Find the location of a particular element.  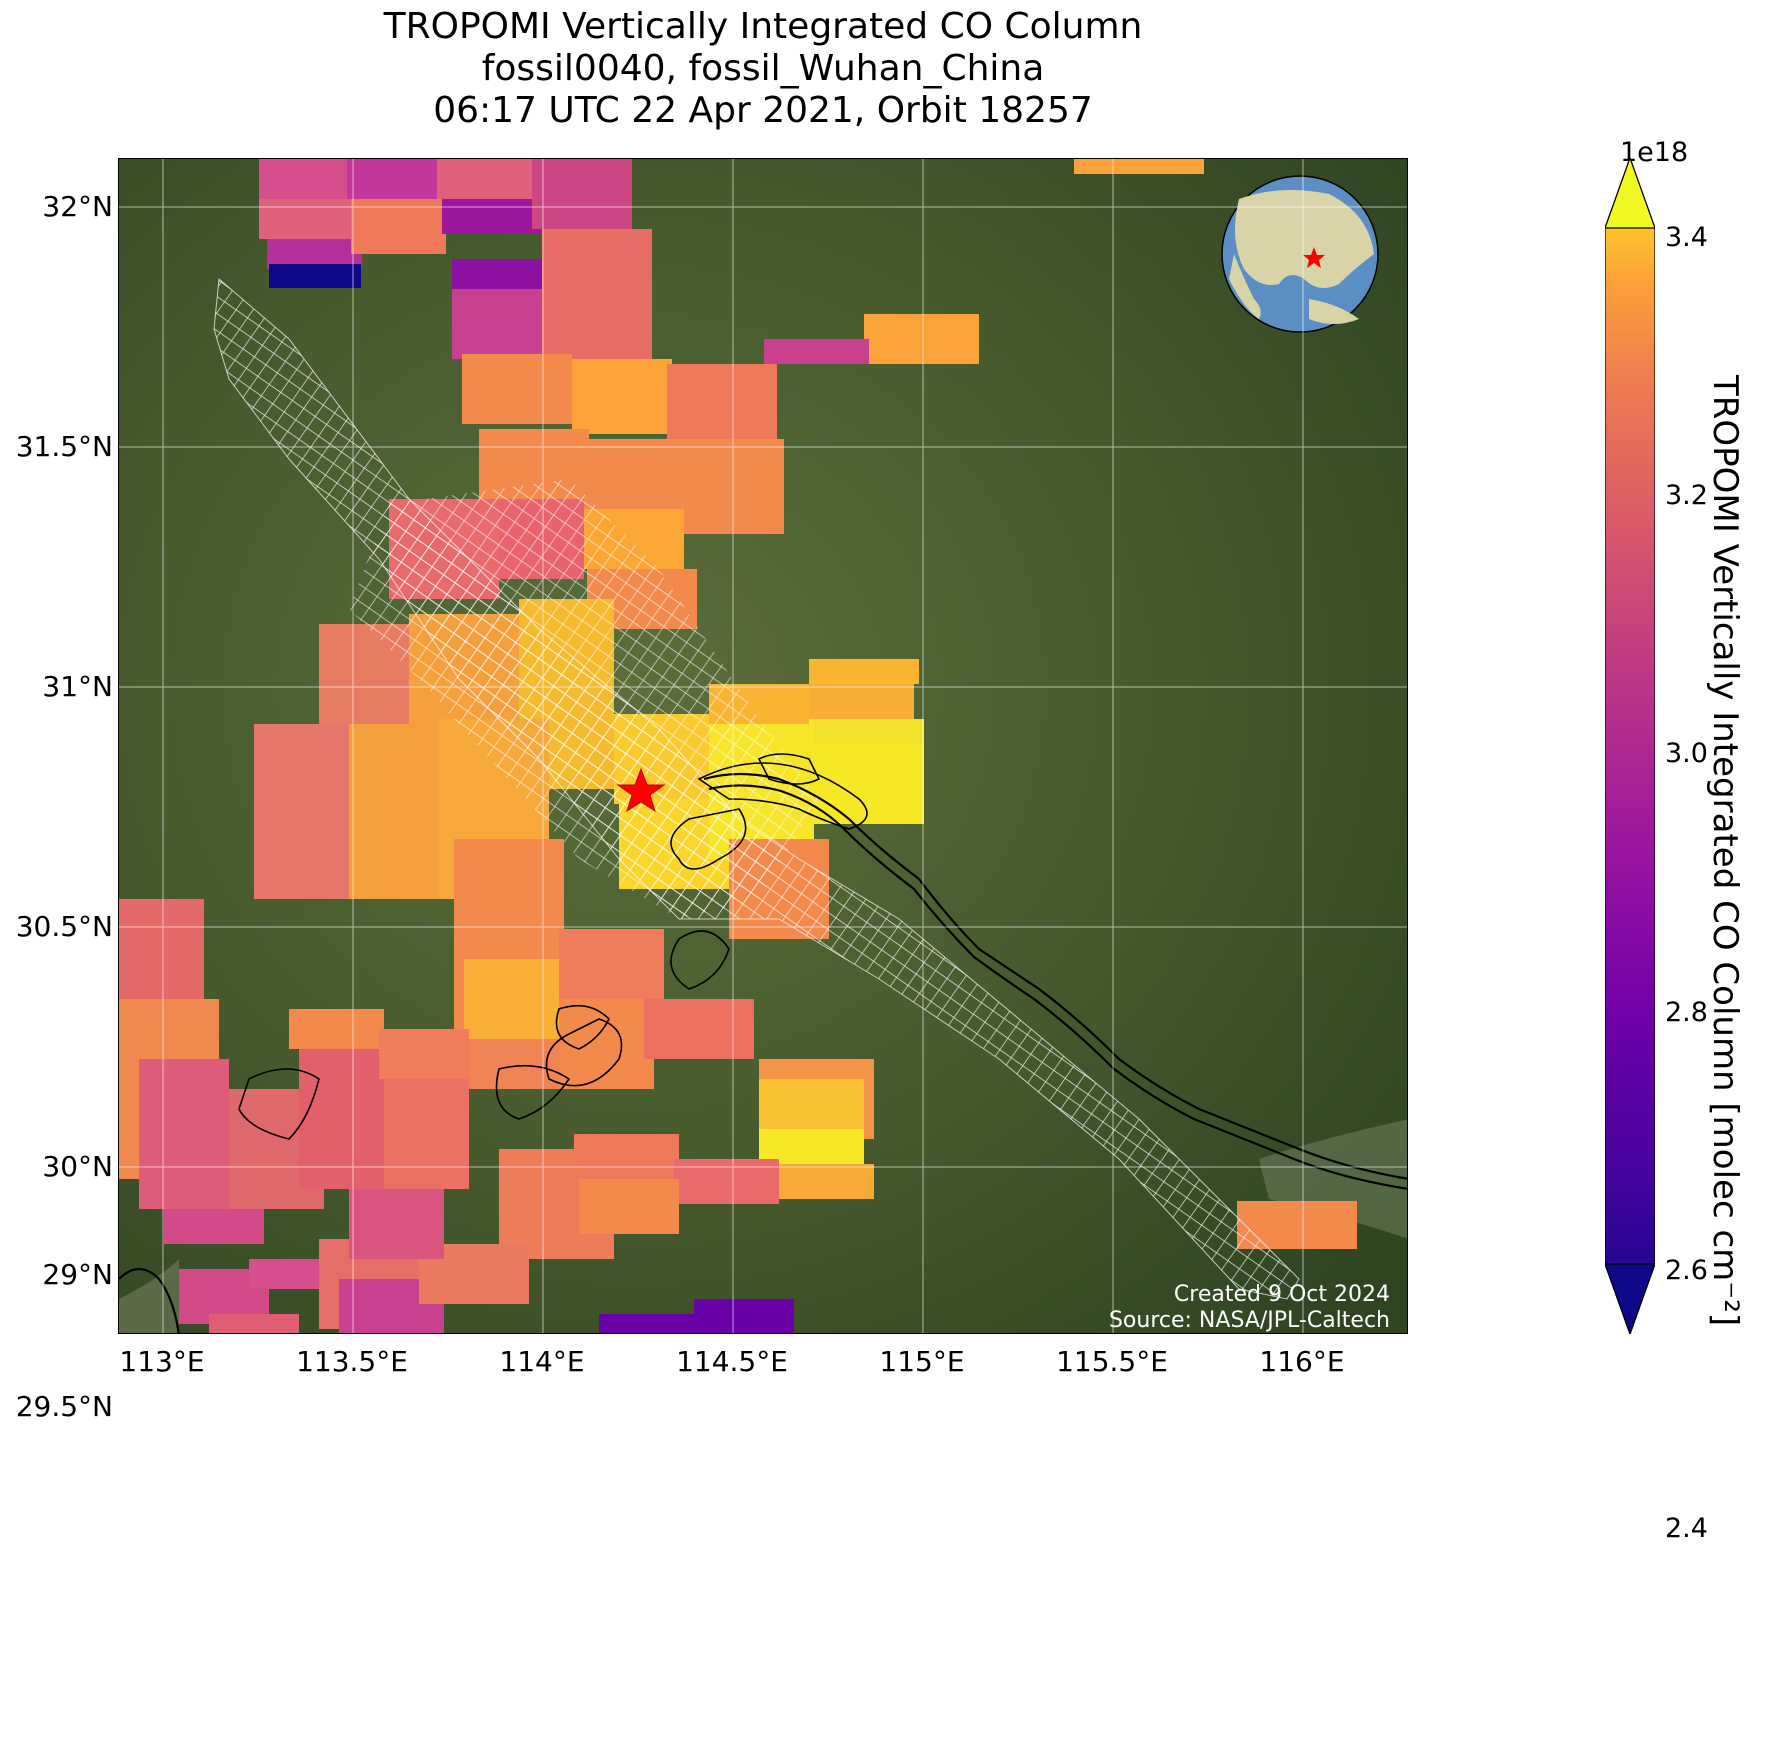

lon-label-114: 114°E is located at coordinates (542, 1361).